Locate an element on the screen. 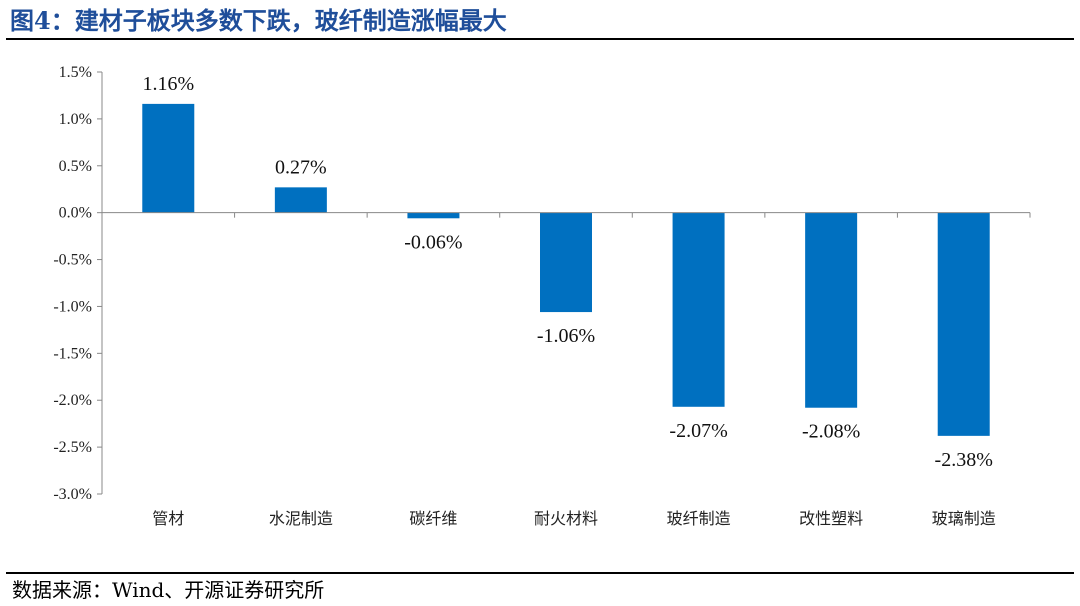  title-rule is located at coordinates (540, 39).